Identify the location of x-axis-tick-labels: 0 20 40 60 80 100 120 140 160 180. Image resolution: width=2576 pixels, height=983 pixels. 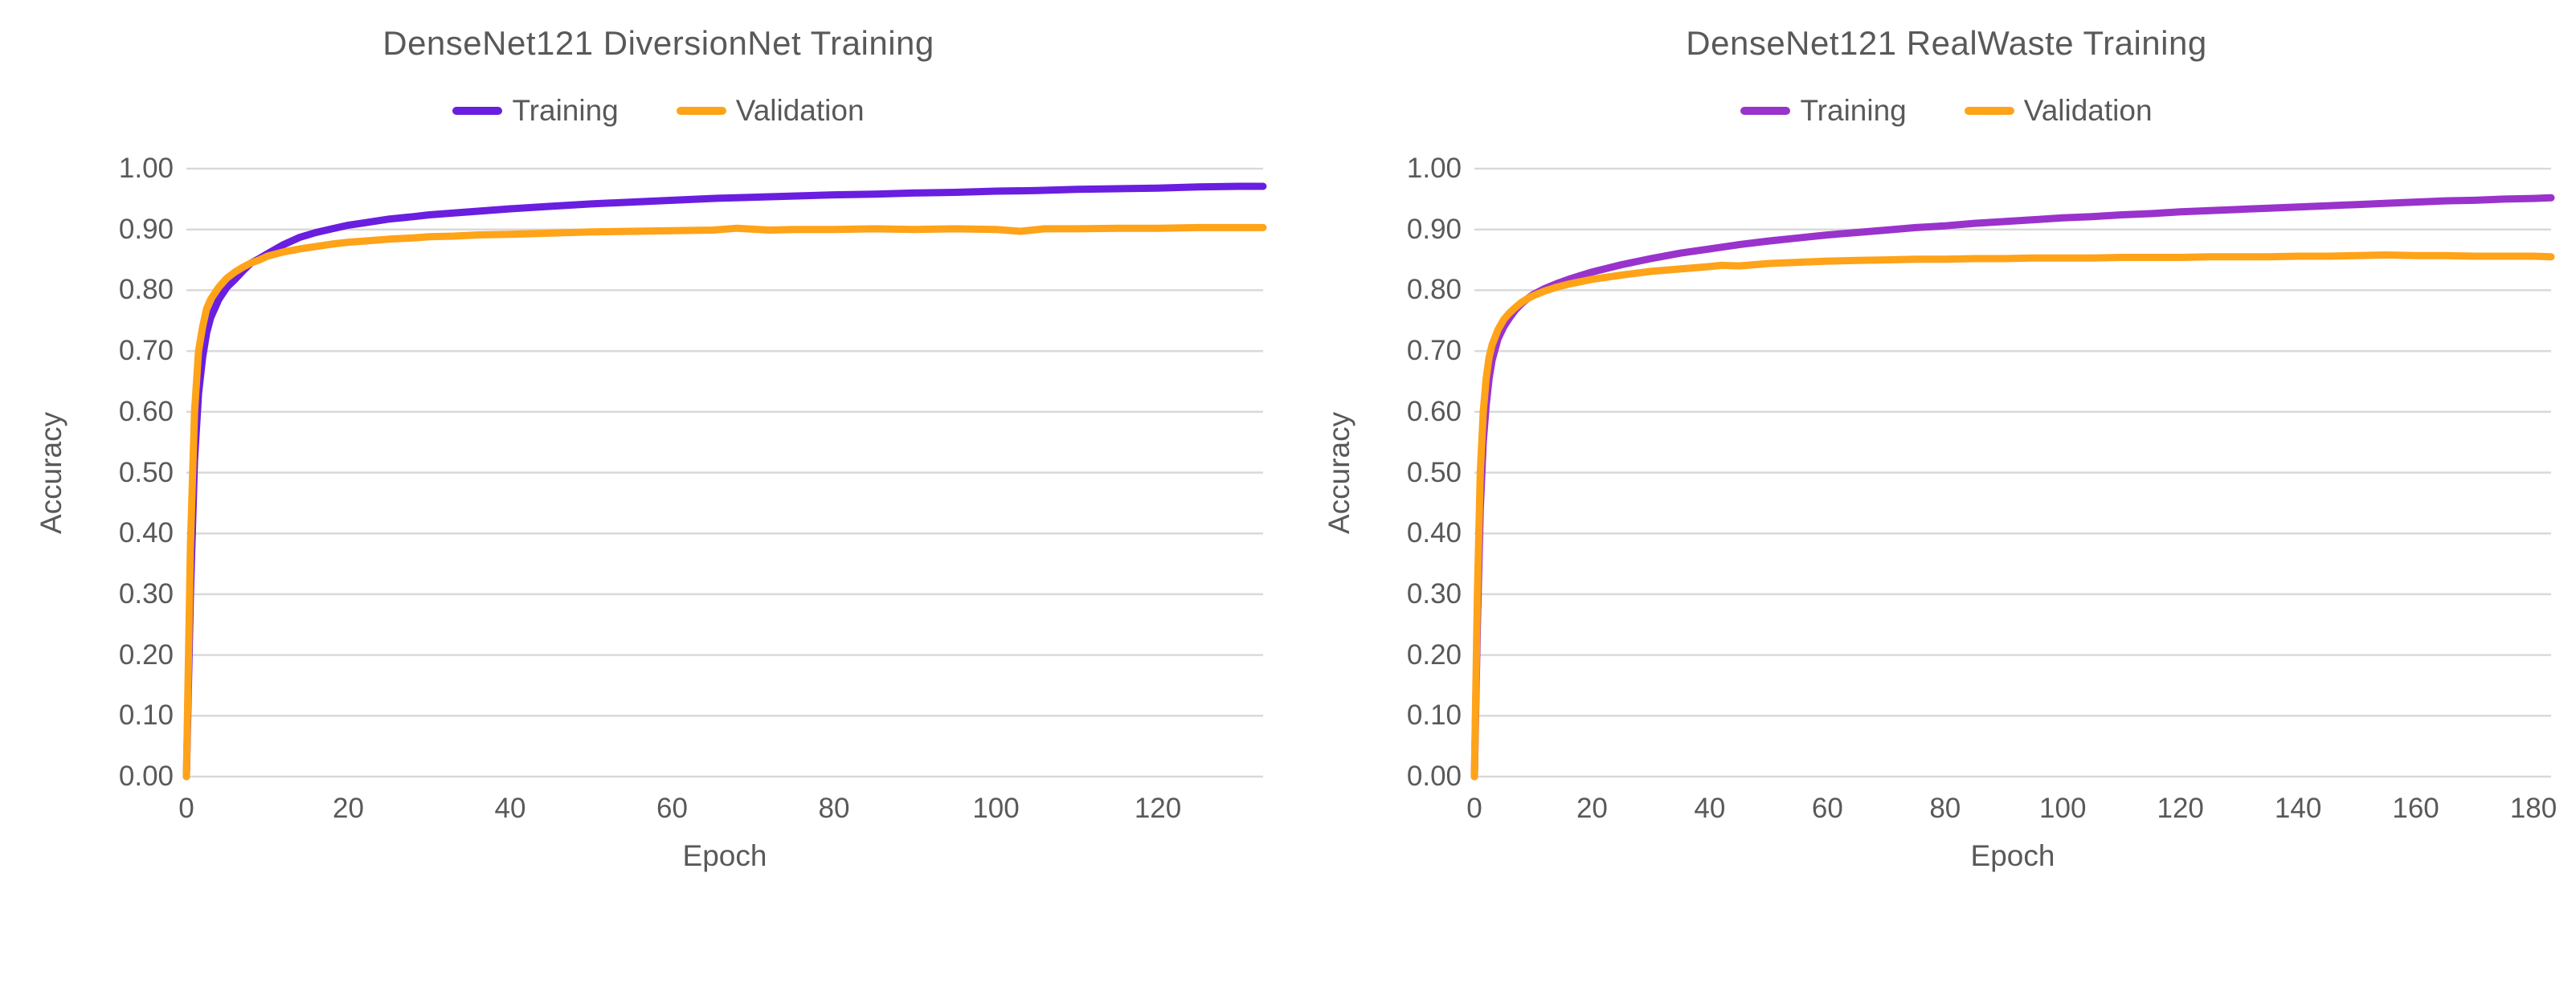
(2012, 808).